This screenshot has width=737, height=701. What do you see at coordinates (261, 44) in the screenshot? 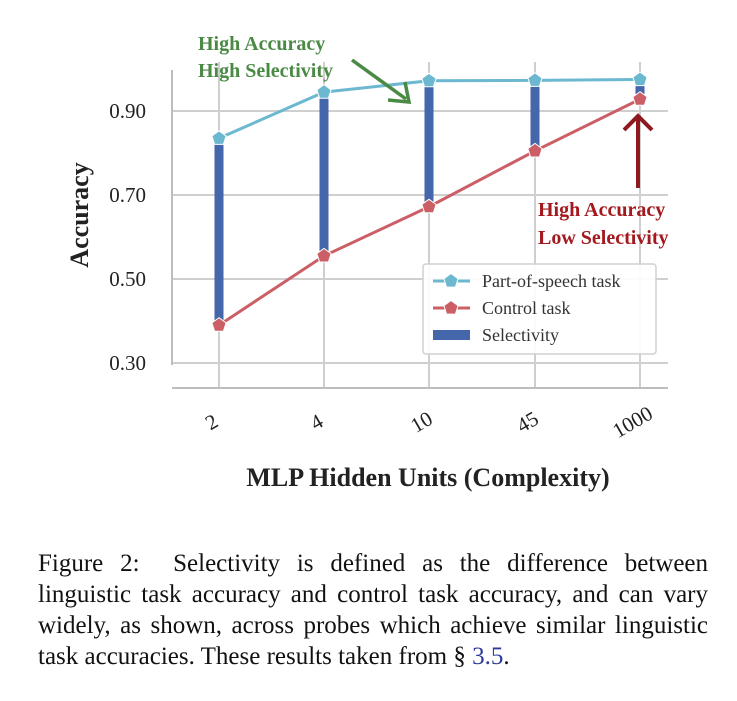
I see `annotation-high-selectivity: High Accuracy` at bounding box center [261, 44].